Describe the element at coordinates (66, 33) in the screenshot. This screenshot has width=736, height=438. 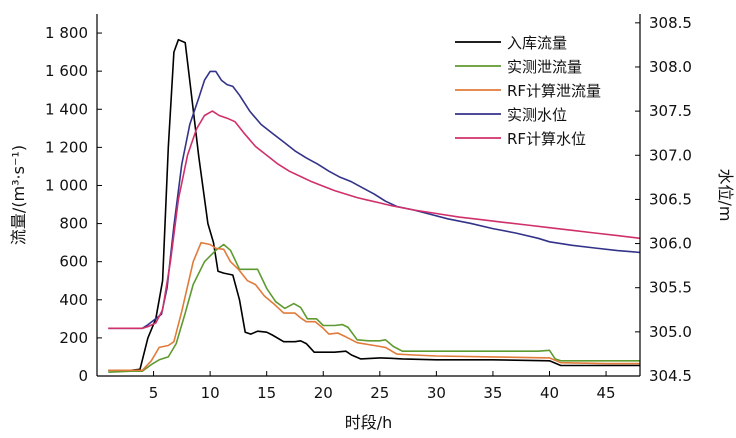
I see `y-left-tick-label: 1 800` at that location.